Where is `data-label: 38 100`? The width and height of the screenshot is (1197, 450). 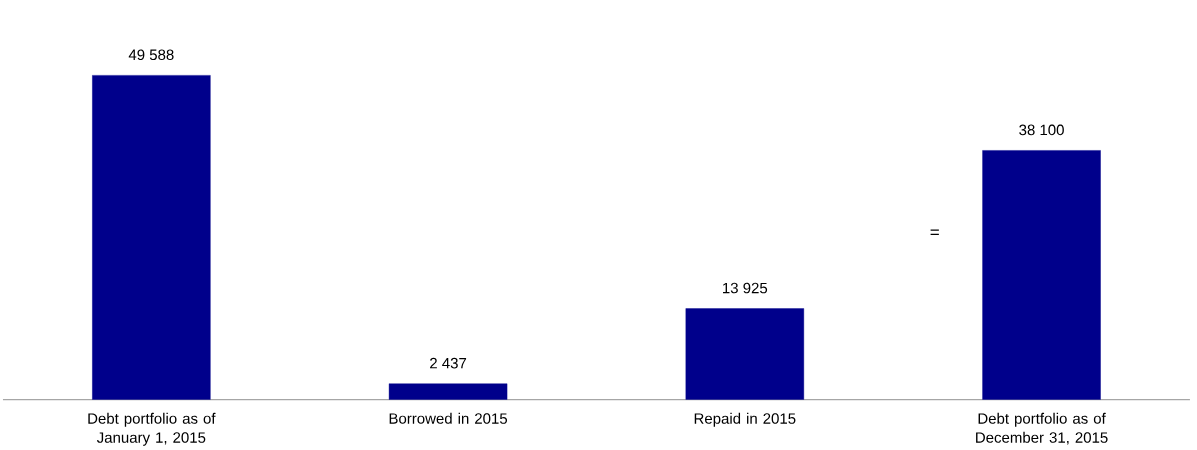
data-label: 38 100 is located at coordinates (1041, 130).